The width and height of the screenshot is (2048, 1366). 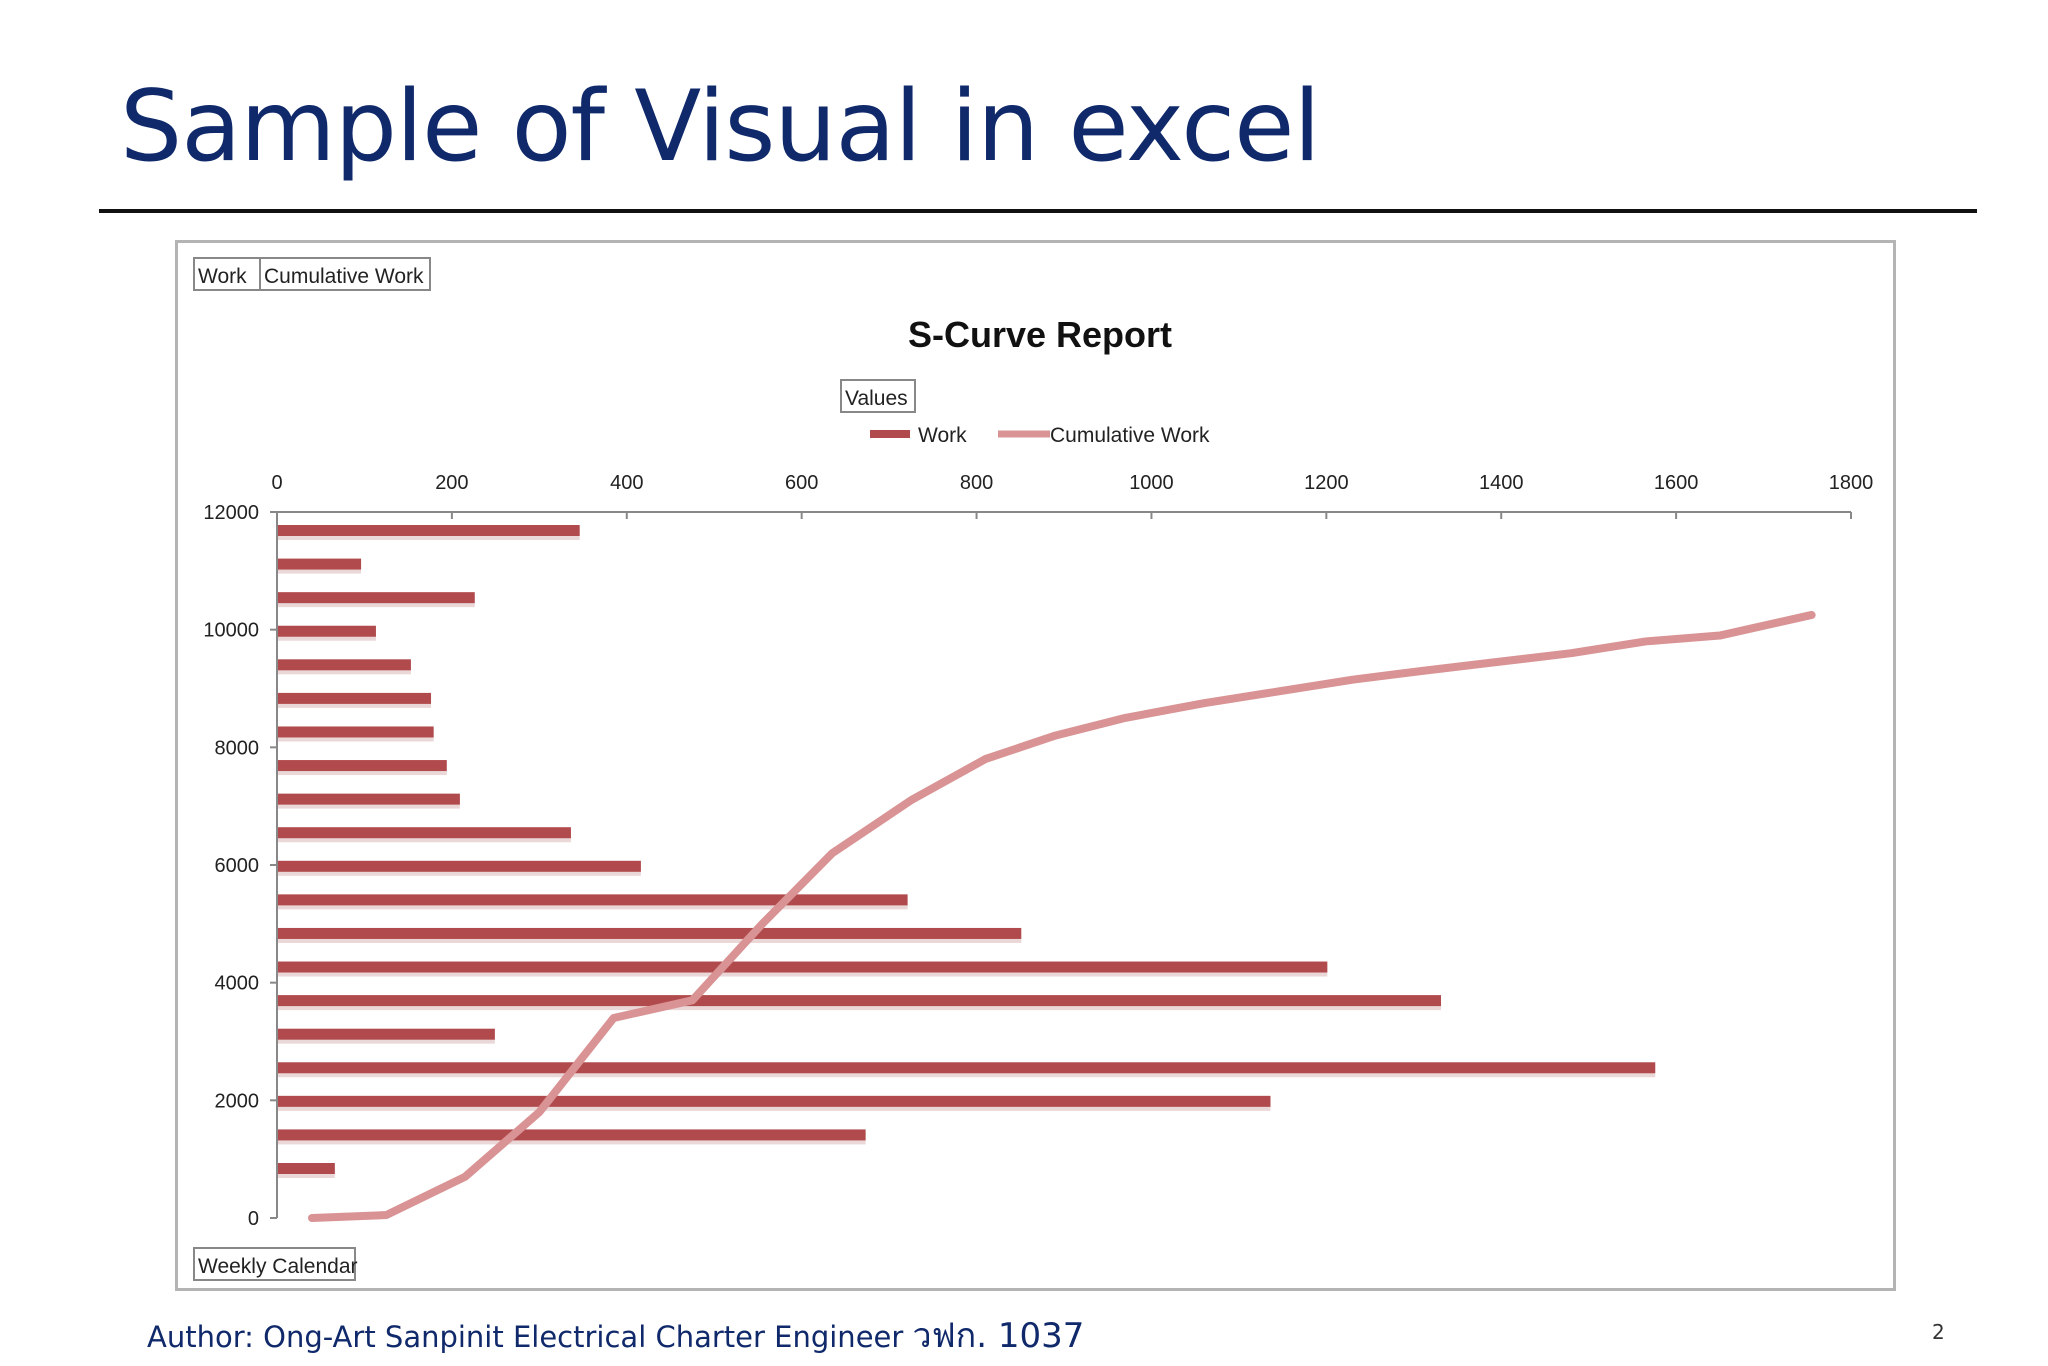 What do you see at coordinates (237, 984) in the screenshot?
I see `y-tick-label: 4000` at bounding box center [237, 984].